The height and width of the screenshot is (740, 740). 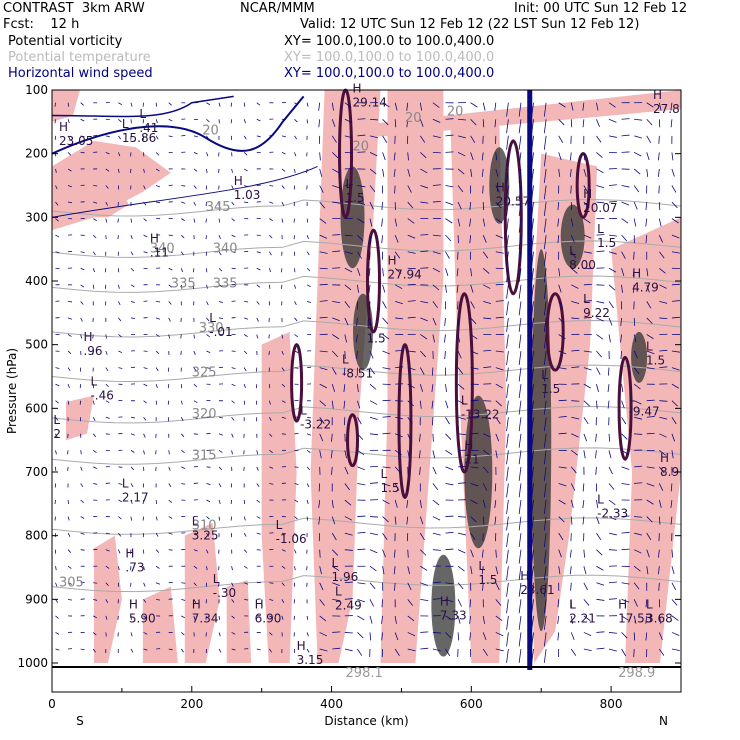 I want to click on extremum-value: 7.34, so click(x=205, y=618).